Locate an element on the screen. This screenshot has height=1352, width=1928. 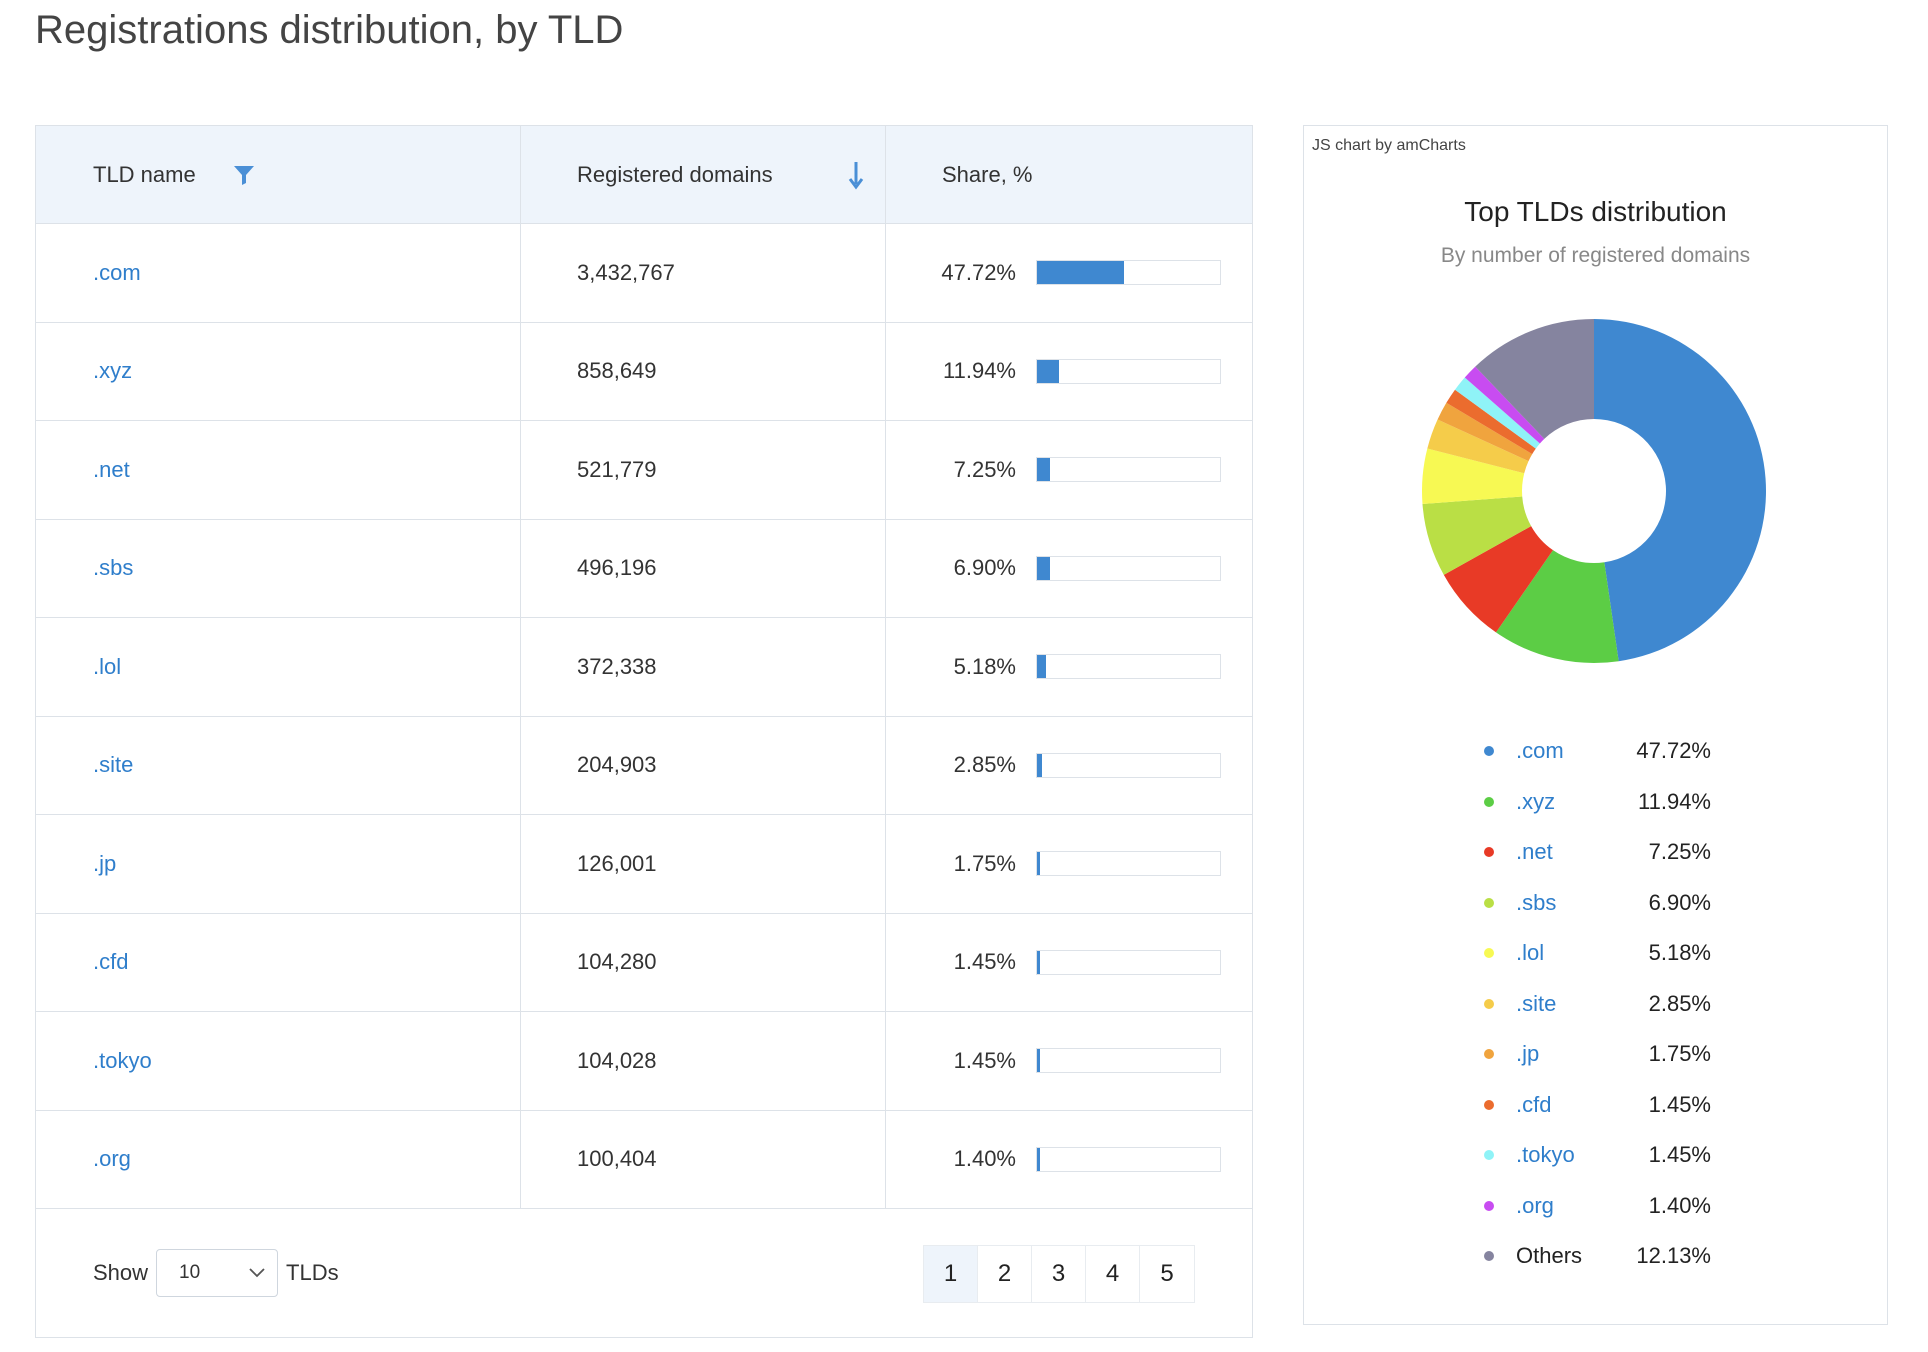
table-row: .com 3,432,767 47.72% is located at coordinates (644, 273).